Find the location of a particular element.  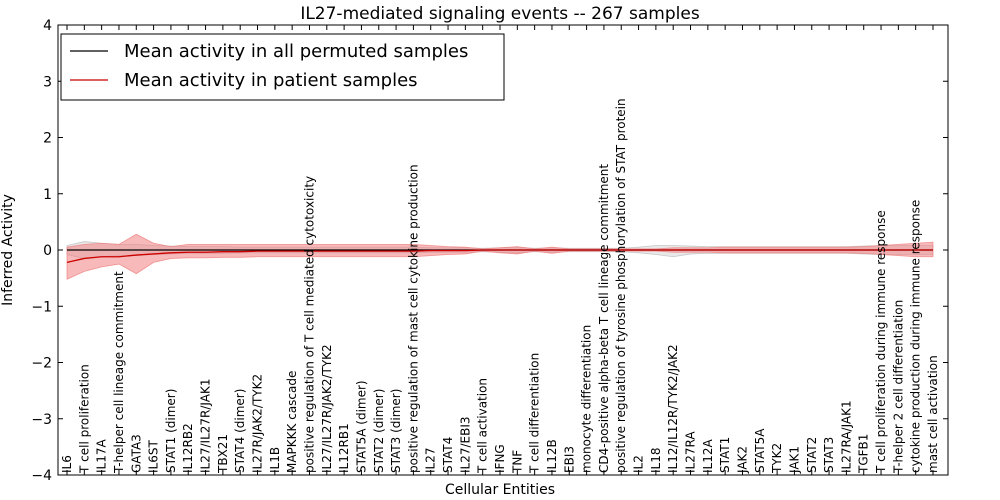

x-category-label: IL12RB1 is located at coordinates (344, 448).